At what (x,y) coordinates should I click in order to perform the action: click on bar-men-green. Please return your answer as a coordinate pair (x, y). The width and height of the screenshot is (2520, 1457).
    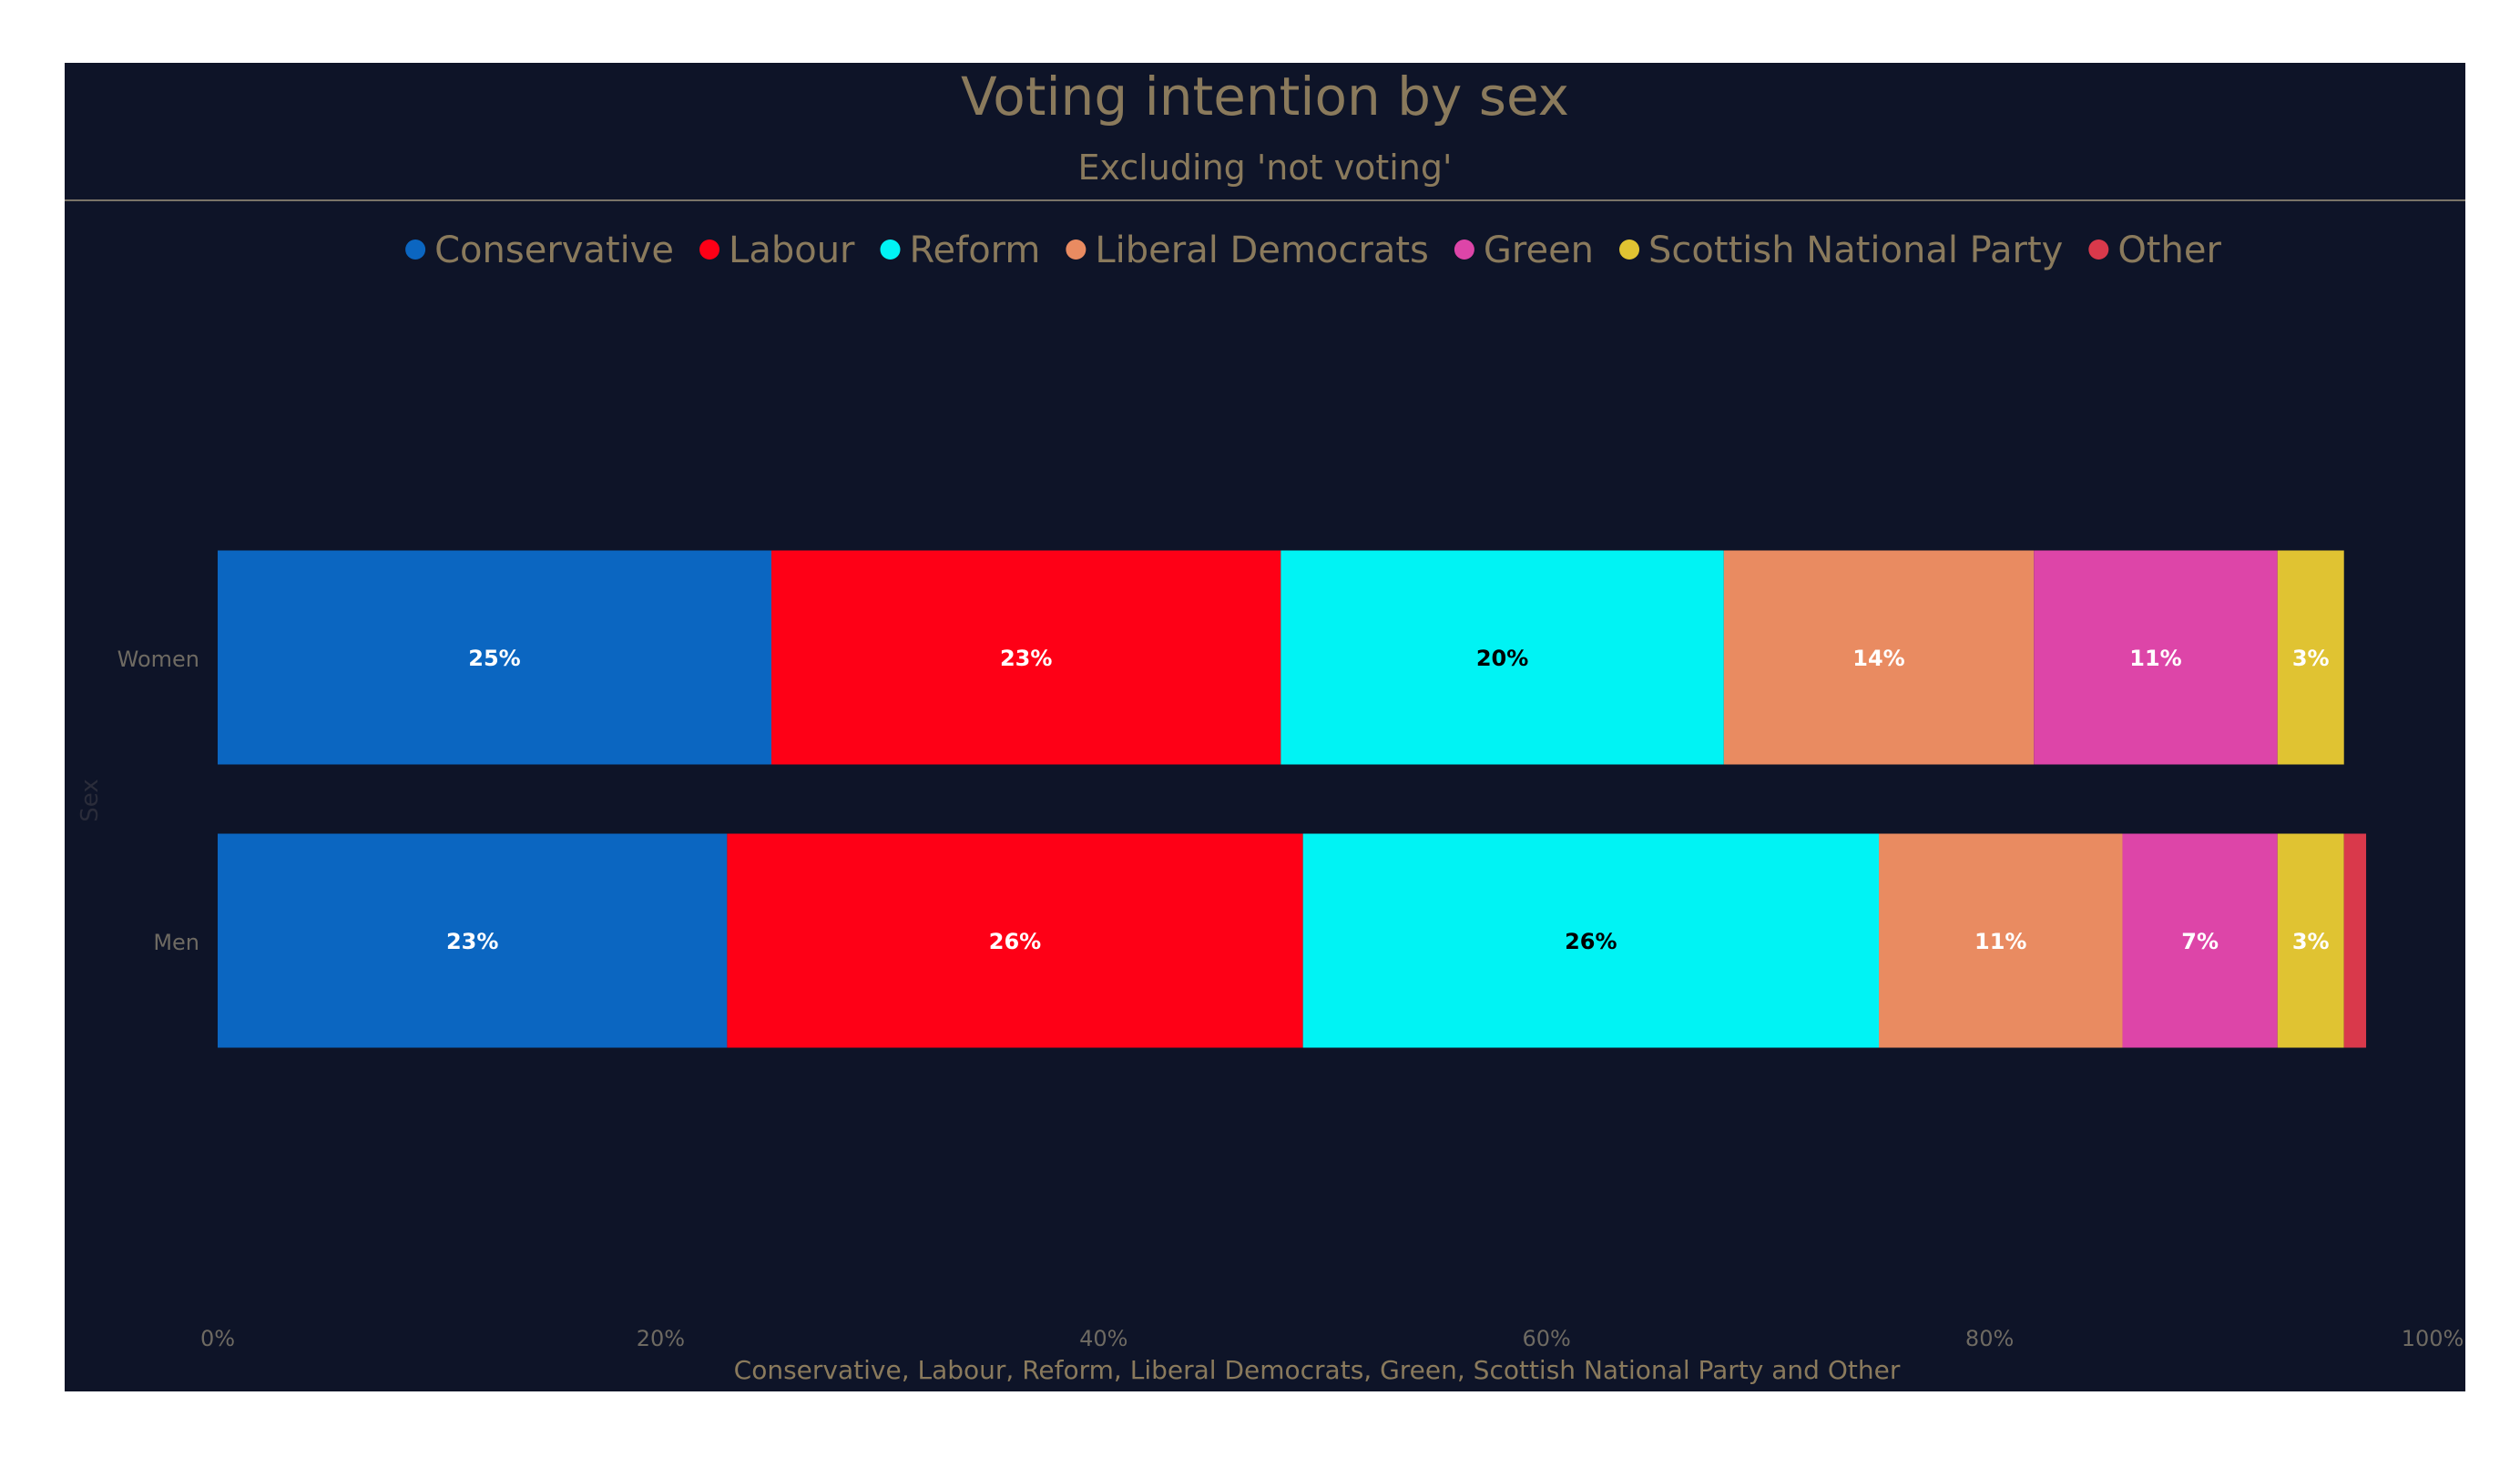
    Looking at the image, I should click on (2200, 941).